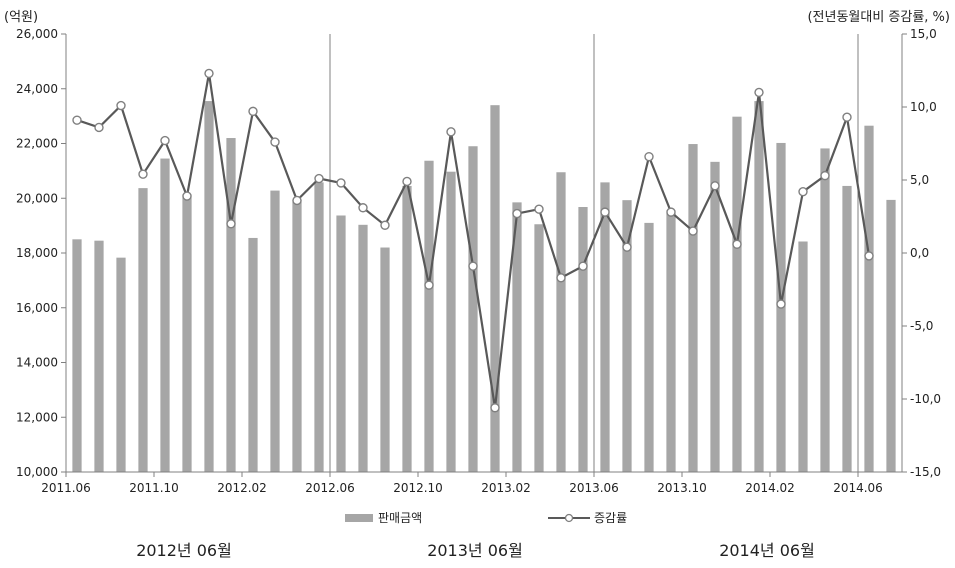  What do you see at coordinates (770, 488) in the screenshot?
I see `x-tick-label: 2014.02` at bounding box center [770, 488].